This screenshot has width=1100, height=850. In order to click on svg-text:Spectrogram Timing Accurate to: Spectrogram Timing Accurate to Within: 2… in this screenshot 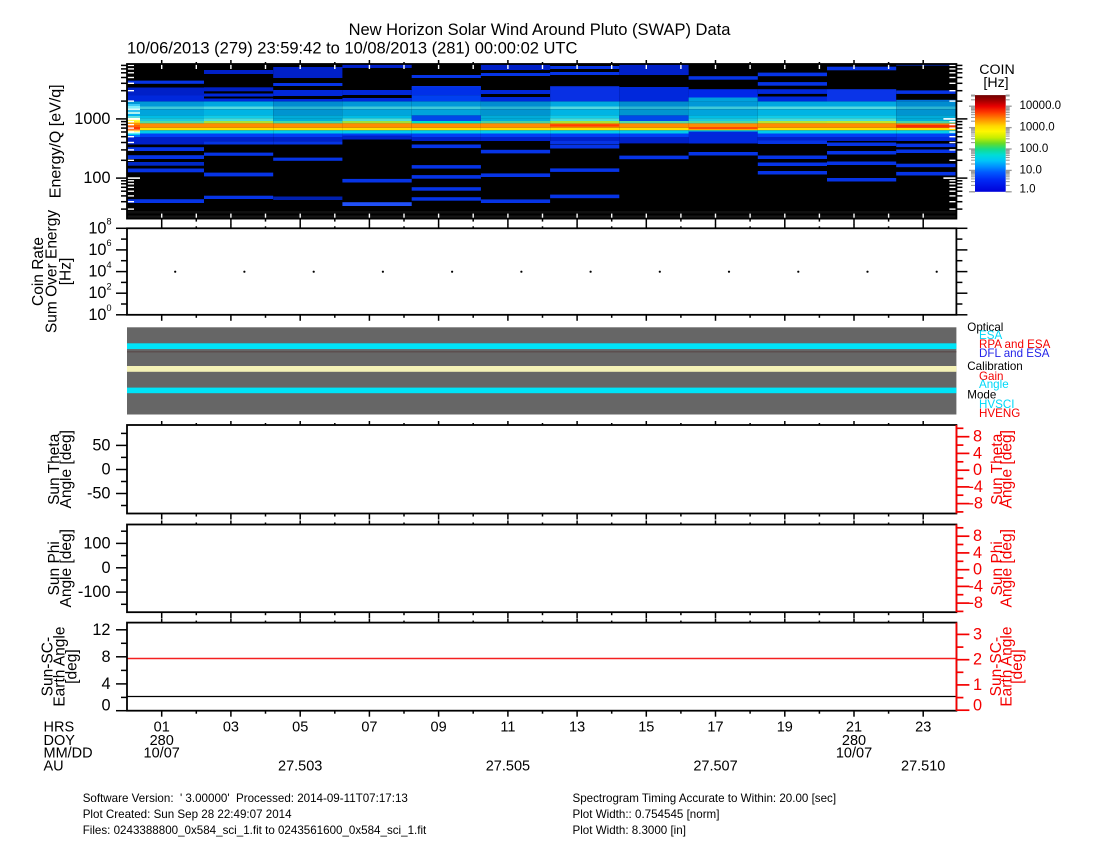, I will do `click(705, 798)`.